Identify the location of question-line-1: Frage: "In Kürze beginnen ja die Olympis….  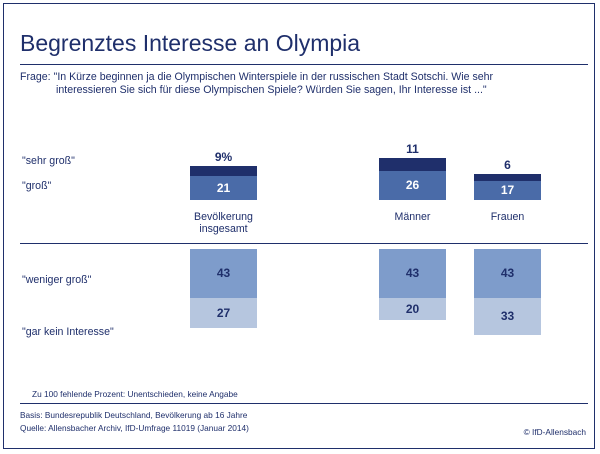
(257, 77).